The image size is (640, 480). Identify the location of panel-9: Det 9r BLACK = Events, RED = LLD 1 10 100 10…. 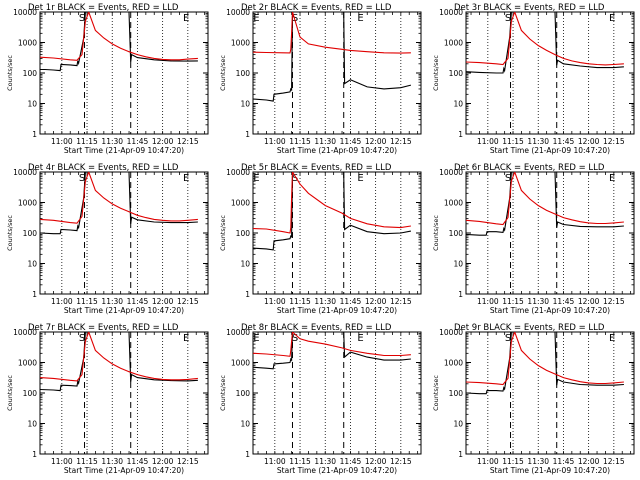
(533, 399).